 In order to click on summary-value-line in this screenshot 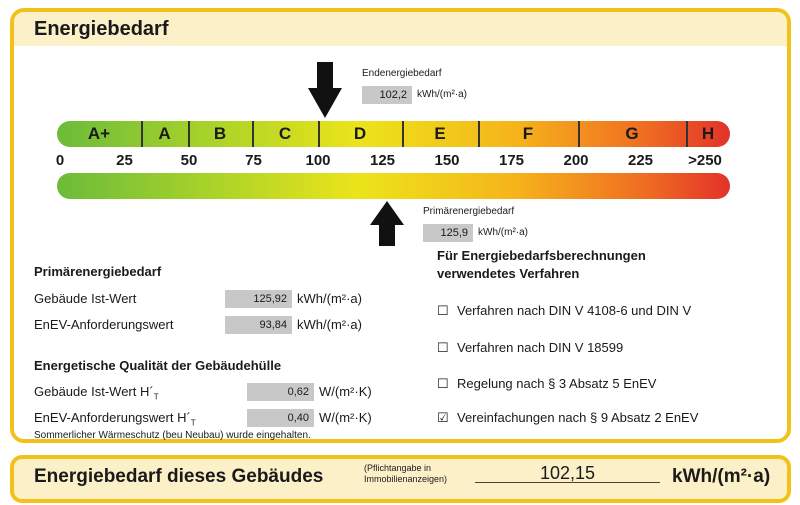, I will do `click(567, 482)`.